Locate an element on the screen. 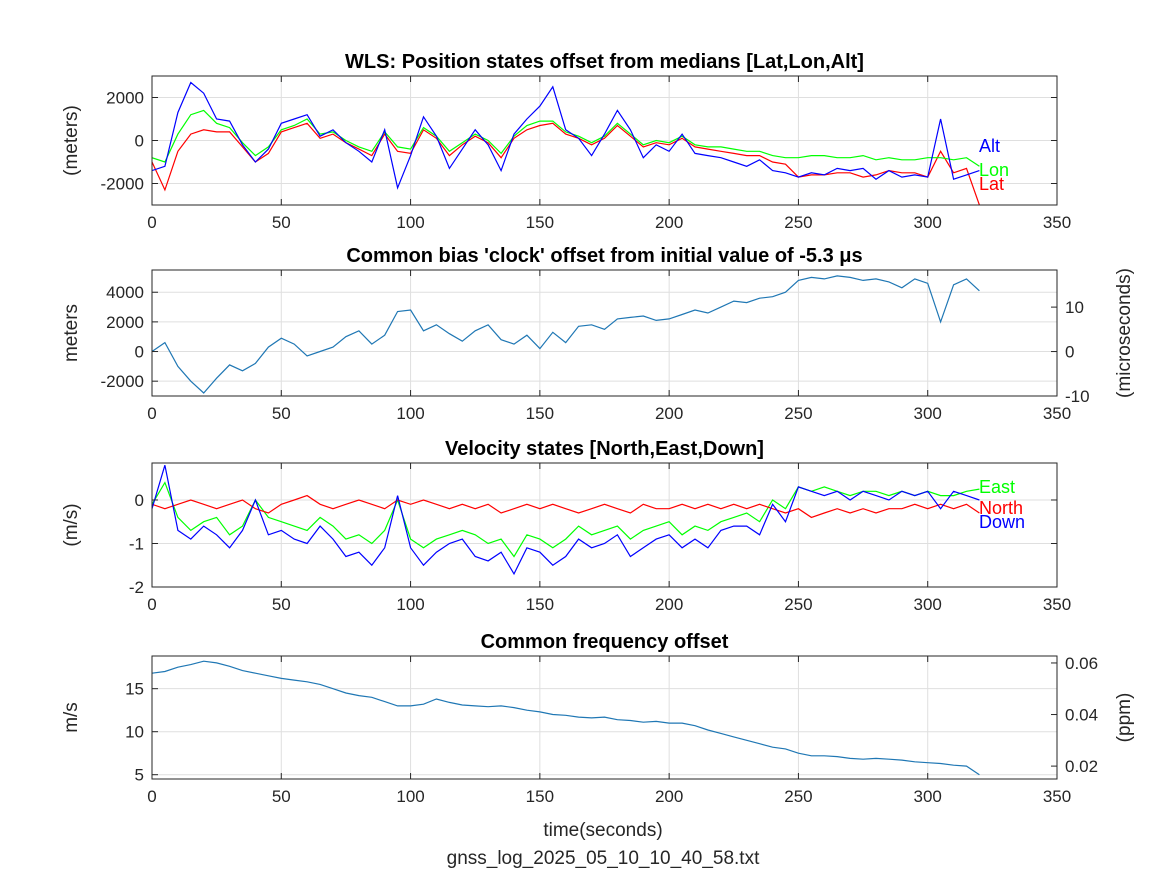 This screenshot has height=875, width=1167. footer-xlabel: time(seconds) is located at coordinates (602, 830).